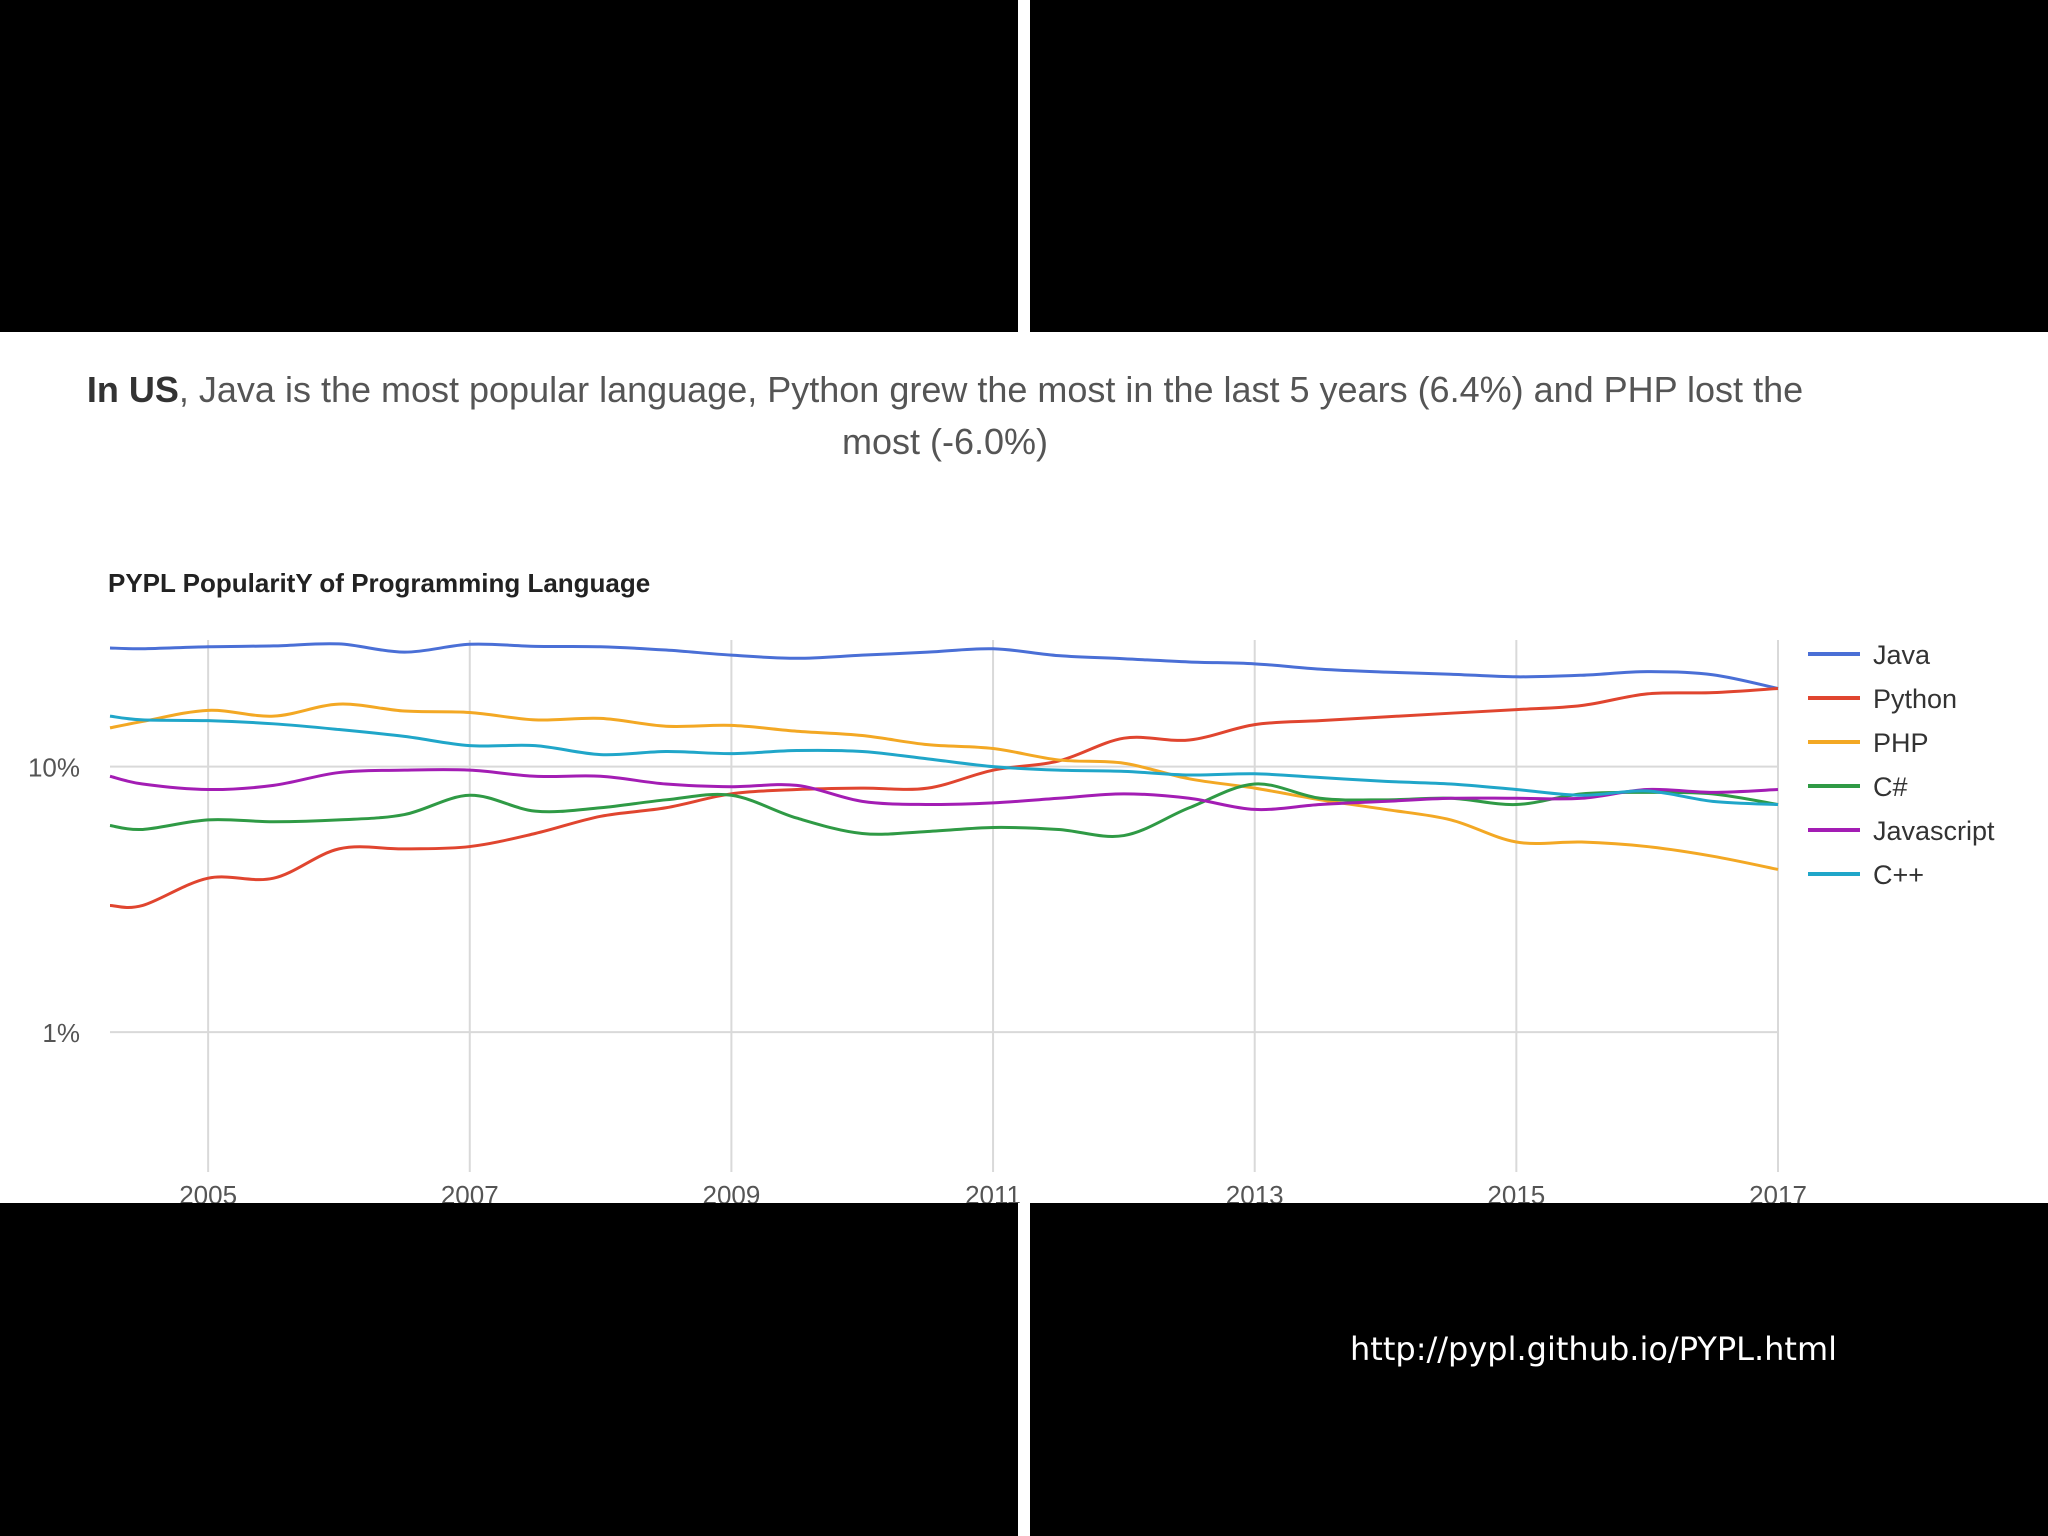 This screenshot has height=1536, width=2048. I want to click on series-line-java, so click(944, 666).